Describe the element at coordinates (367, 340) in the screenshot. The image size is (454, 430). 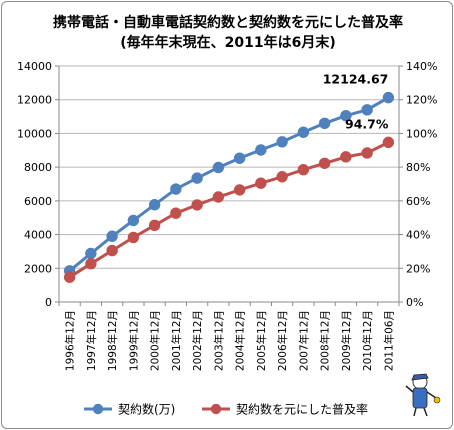
I see `x-tick-label: 2010年12月` at that location.